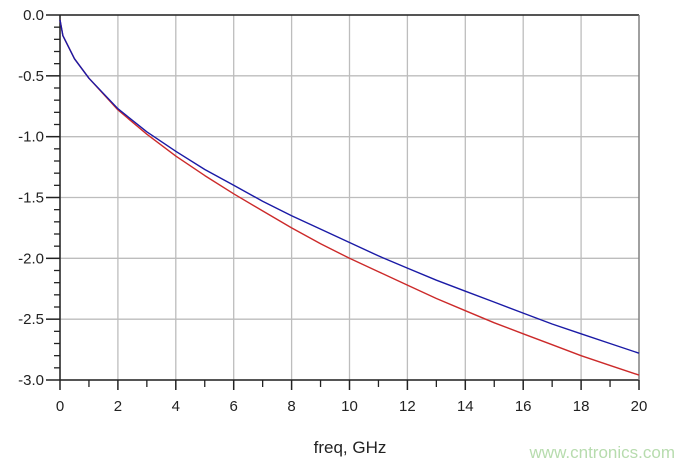 The width and height of the screenshot is (695, 468). Describe the element at coordinates (523, 406) in the screenshot. I see `x-tick-label: 16` at that location.